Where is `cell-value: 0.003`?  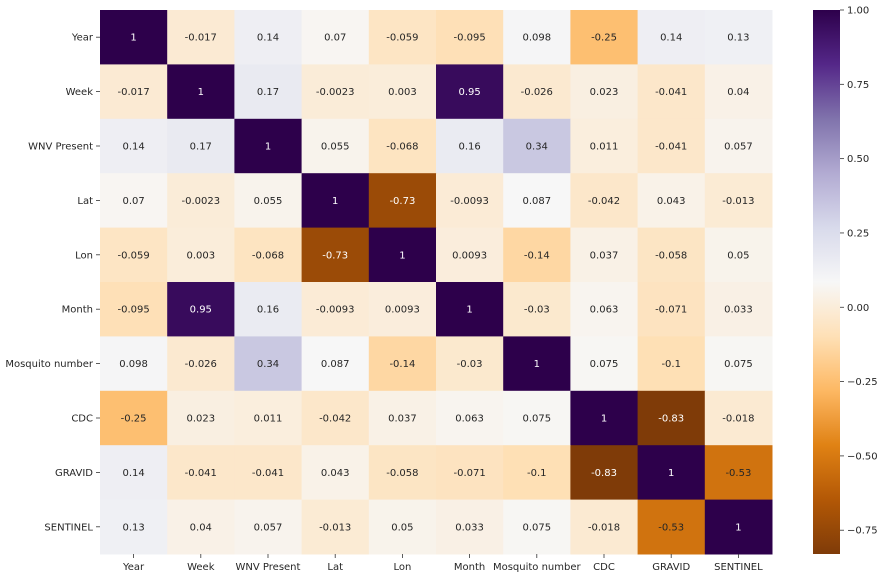
cell-value: 0.003 is located at coordinates (402, 92).